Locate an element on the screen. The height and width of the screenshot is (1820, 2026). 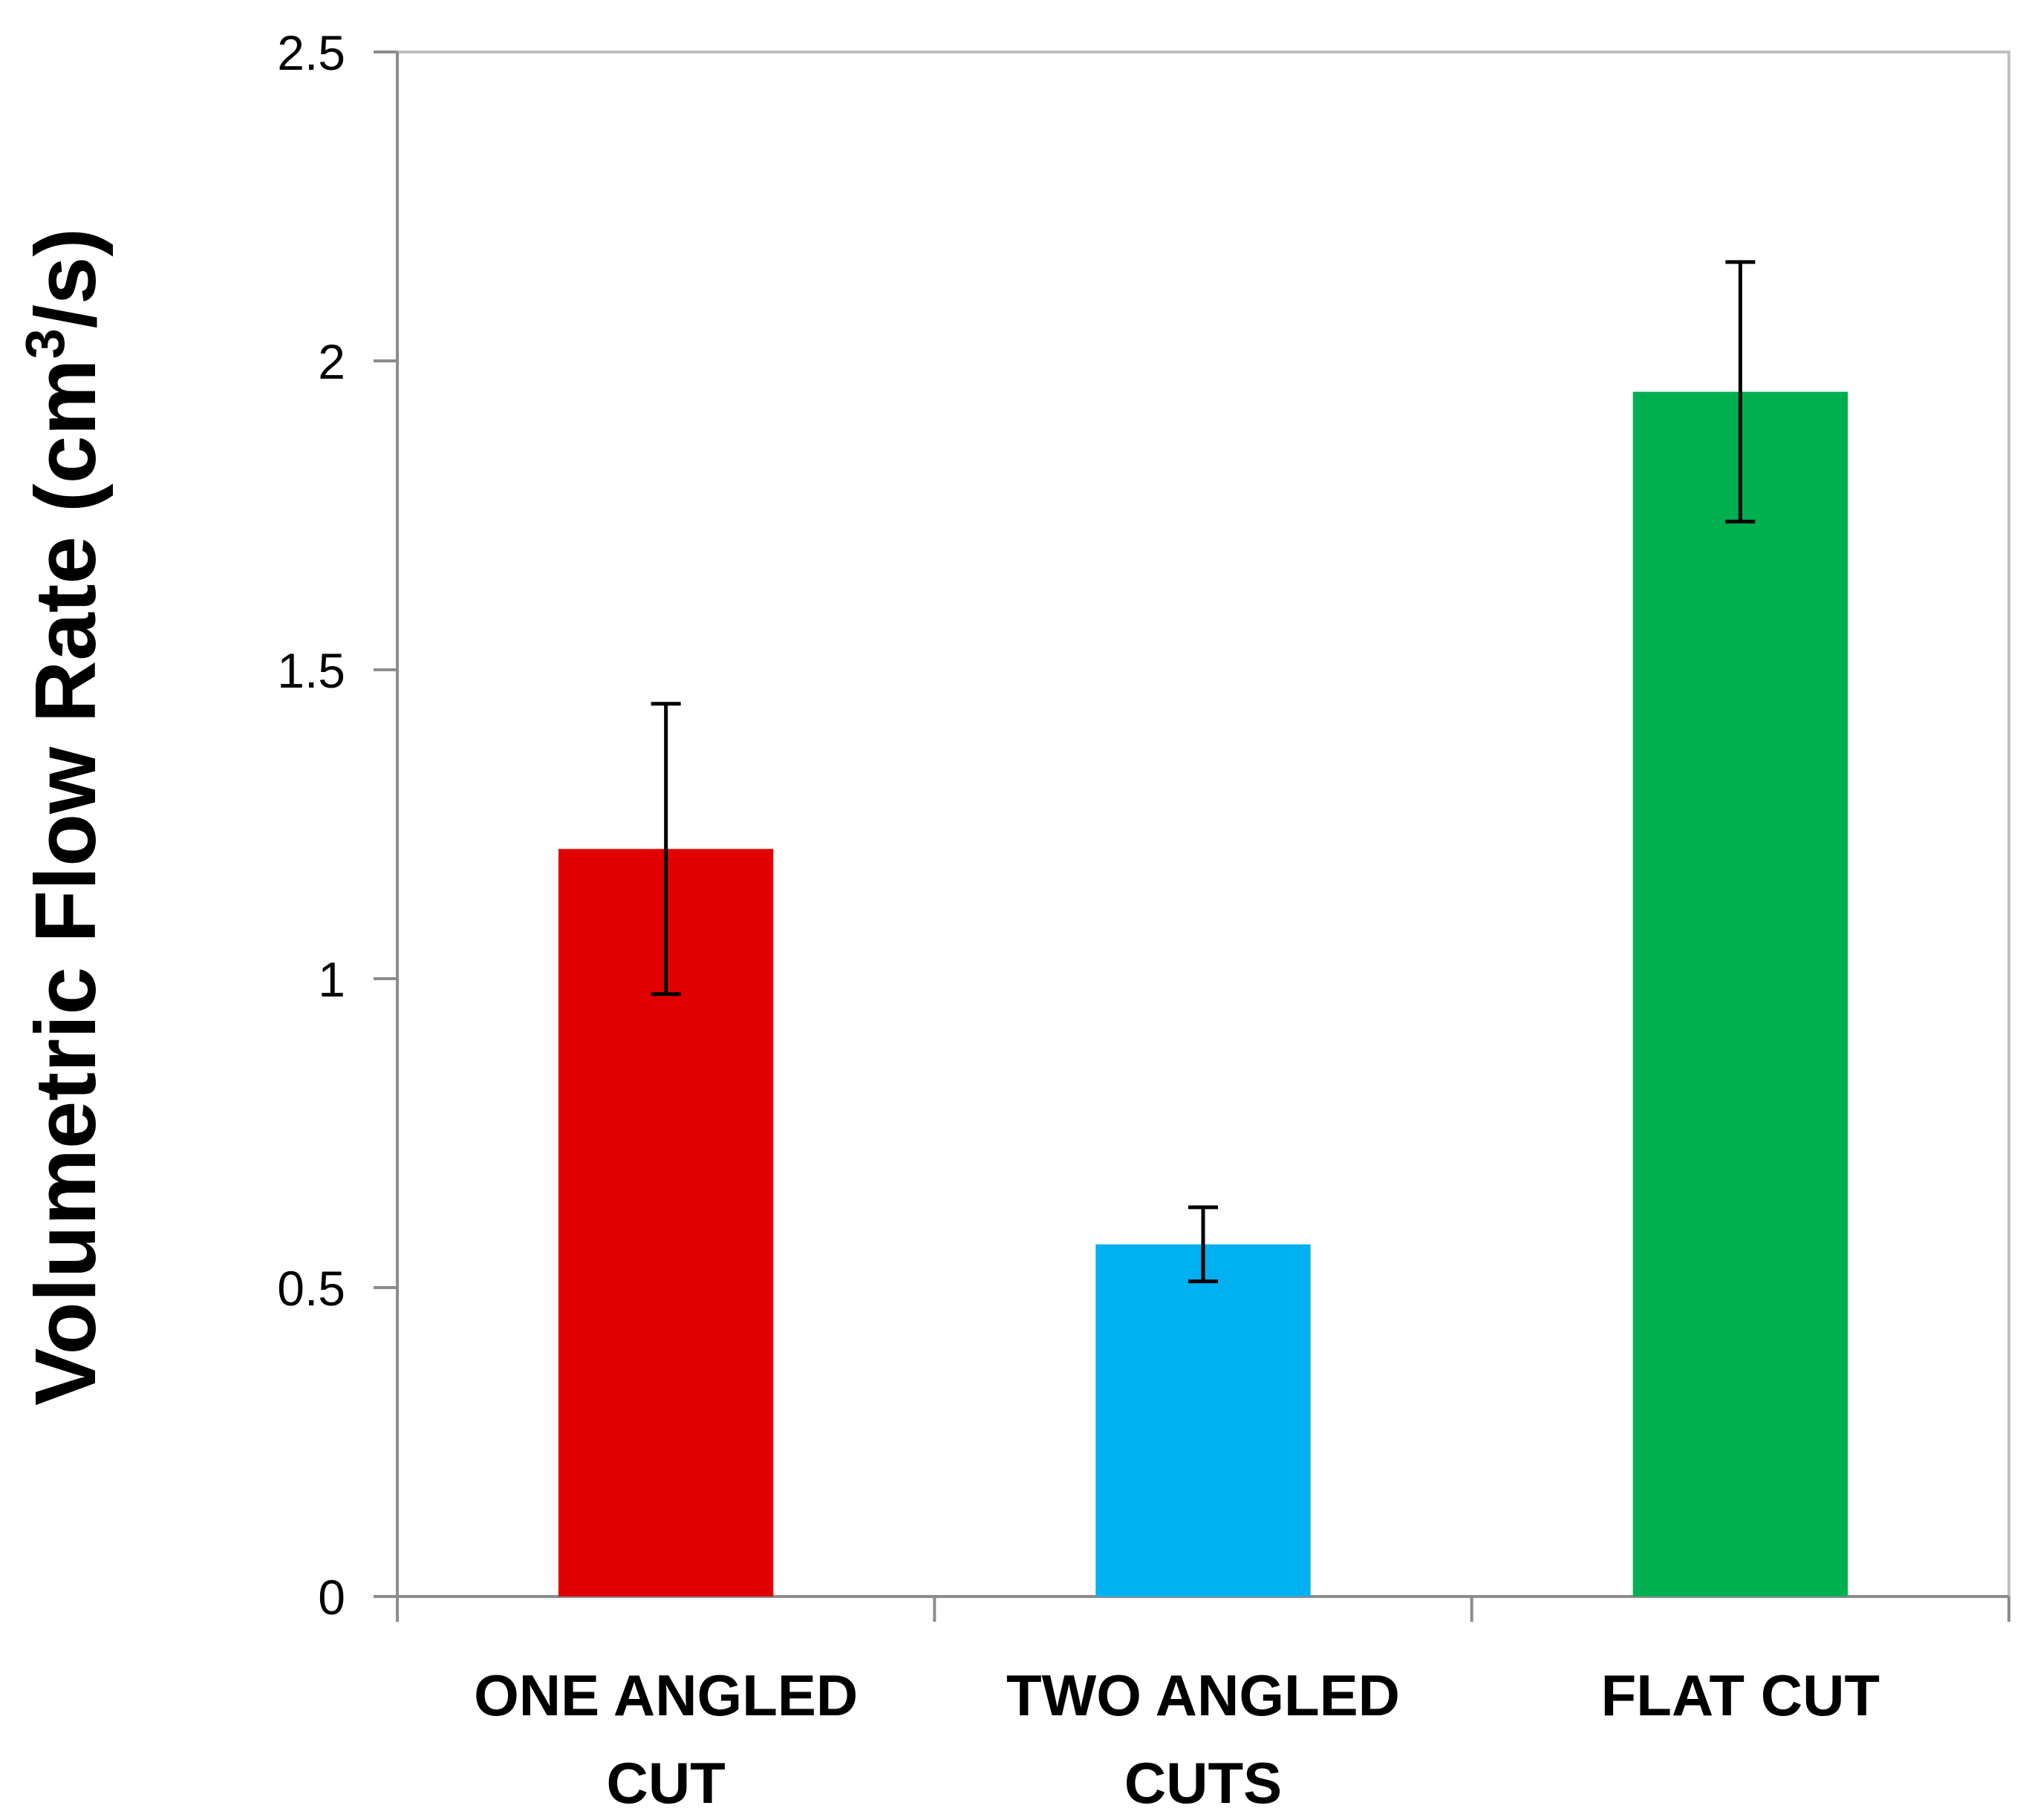
x-category-label-line: TWO ANGLED is located at coordinates (1203, 1695).